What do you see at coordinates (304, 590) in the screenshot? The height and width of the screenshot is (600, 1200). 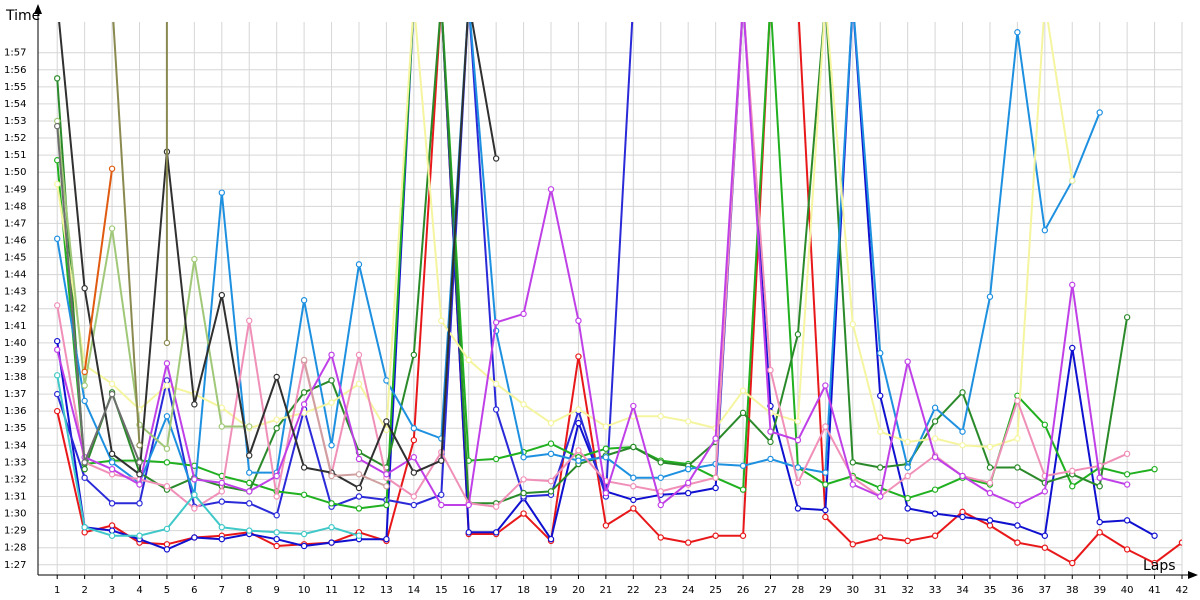 I see `x-tick-label: 10` at bounding box center [304, 590].